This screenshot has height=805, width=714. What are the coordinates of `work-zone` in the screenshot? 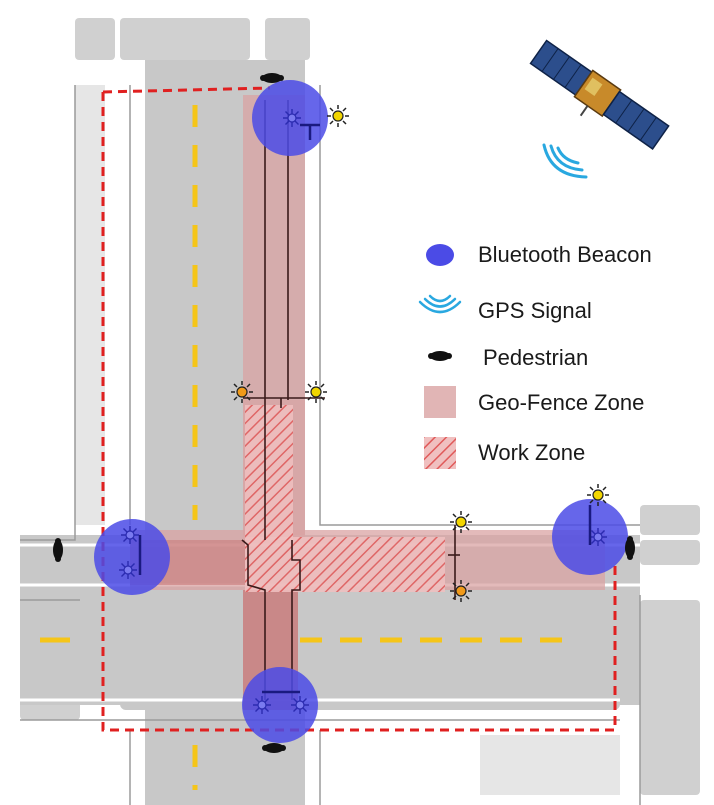 It's located at (345, 498).